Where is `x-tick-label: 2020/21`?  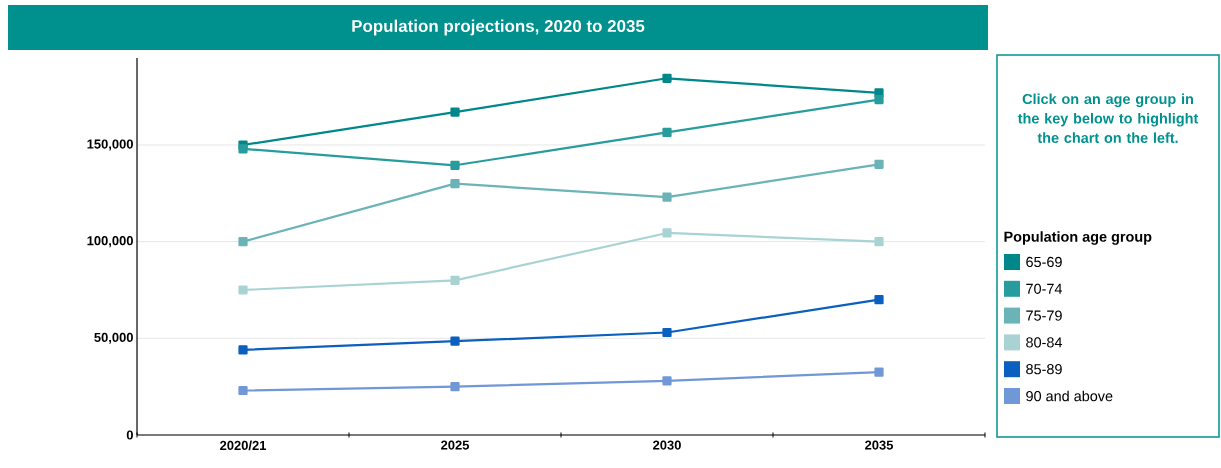 x-tick-label: 2020/21 is located at coordinates (243, 445).